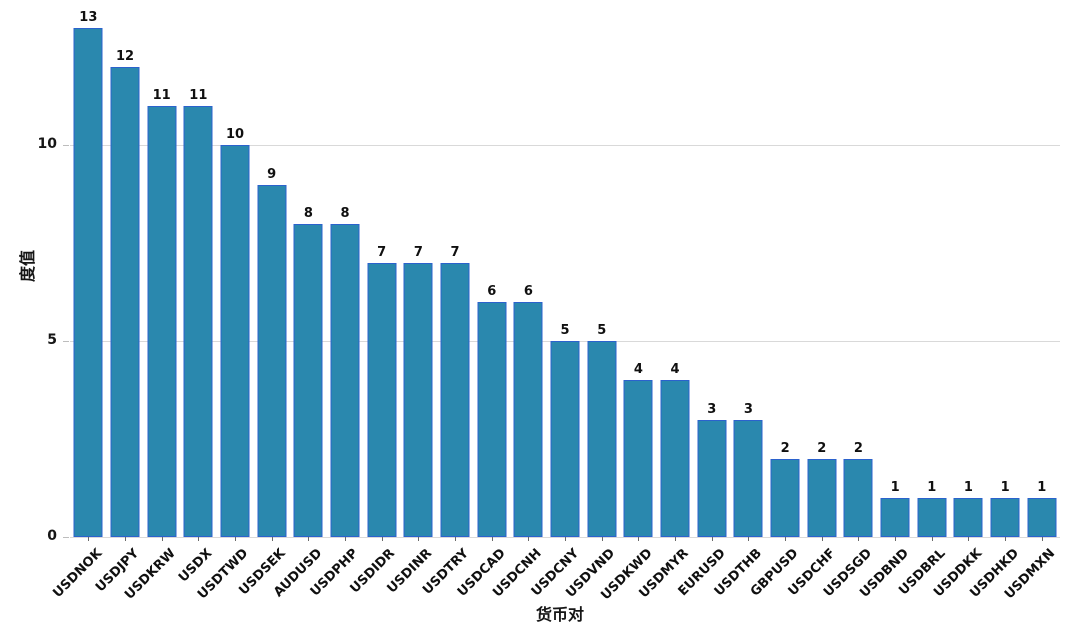 The width and height of the screenshot is (1080, 644). What do you see at coordinates (52, 536) in the screenshot?
I see `y-tick-label: 0` at bounding box center [52, 536].